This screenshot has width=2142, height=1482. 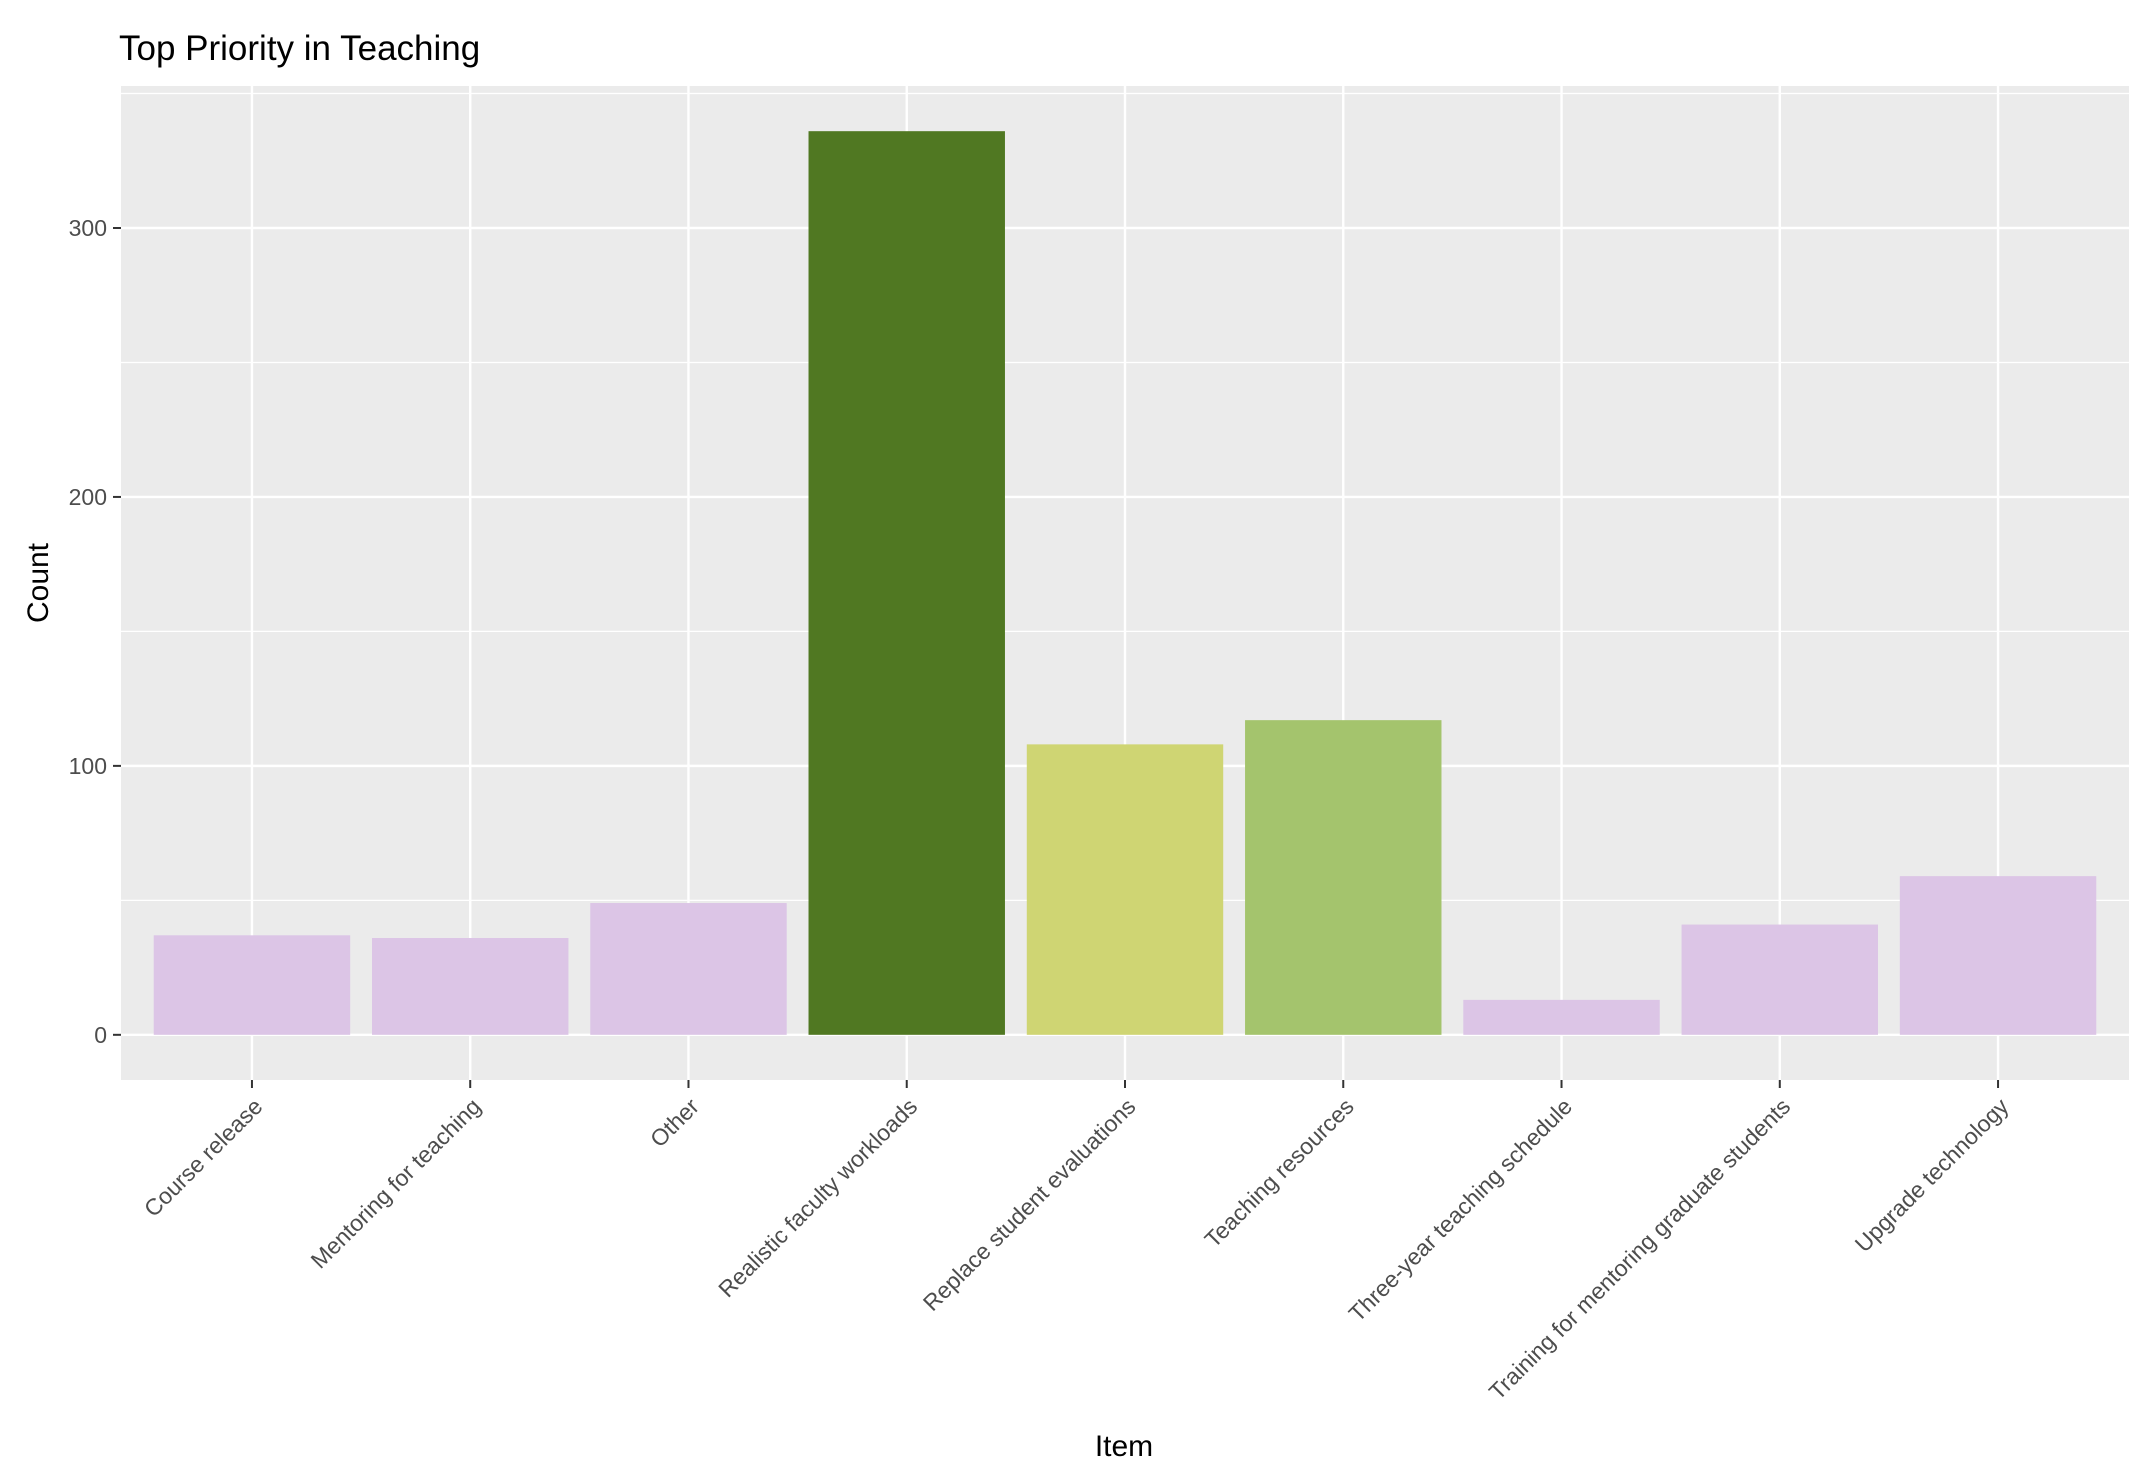 What do you see at coordinates (396, 1183) in the screenshot?
I see `x-tick-label: Mentoring for teaching` at bounding box center [396, 1183].